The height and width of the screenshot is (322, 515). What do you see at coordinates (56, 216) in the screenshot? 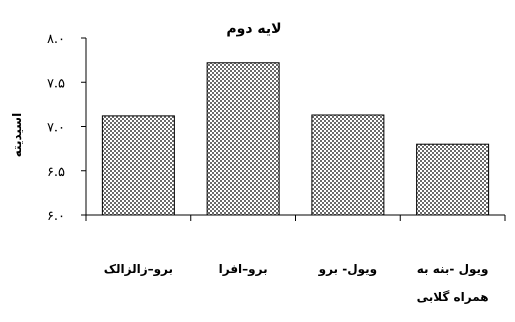
I see `y-tick-label: ۶.۰` at bounding box center [56, 216].